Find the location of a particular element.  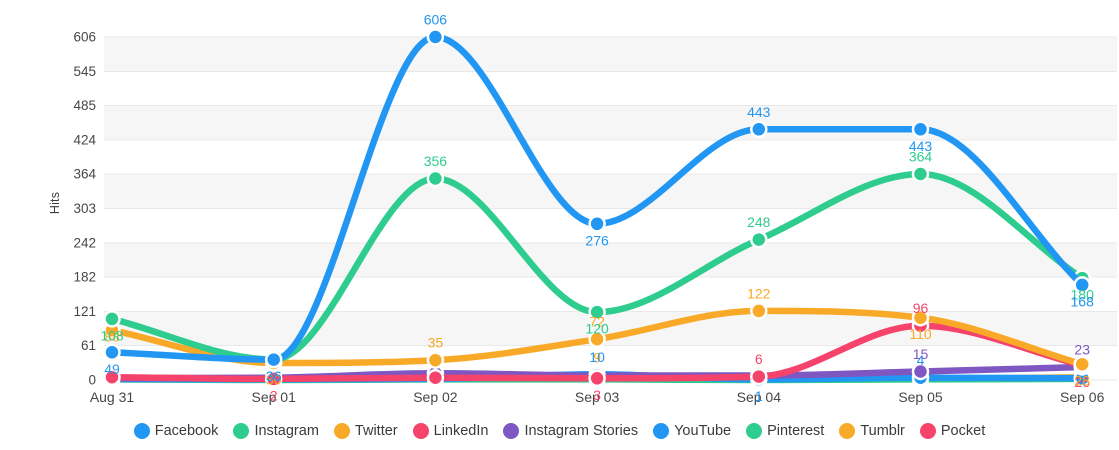

data-label-instagram-0: 108 is located at coordinates (112, 335).